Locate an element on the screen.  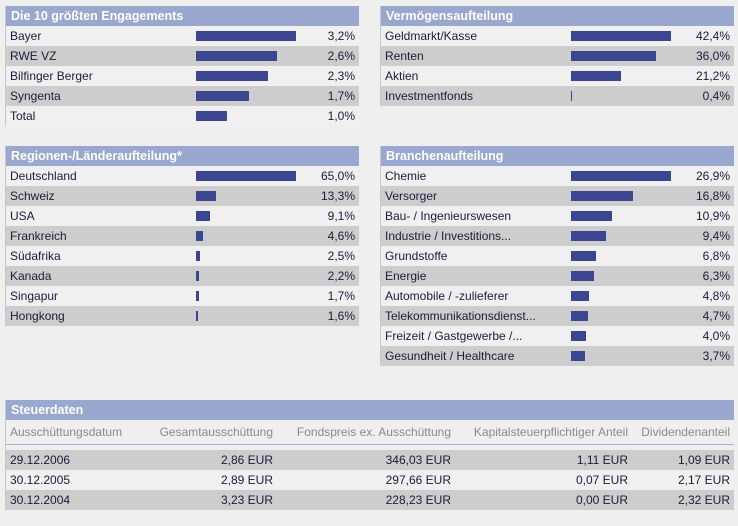
allocation-label: Automobile / -zulieferer is located at coordinates (447, 296).